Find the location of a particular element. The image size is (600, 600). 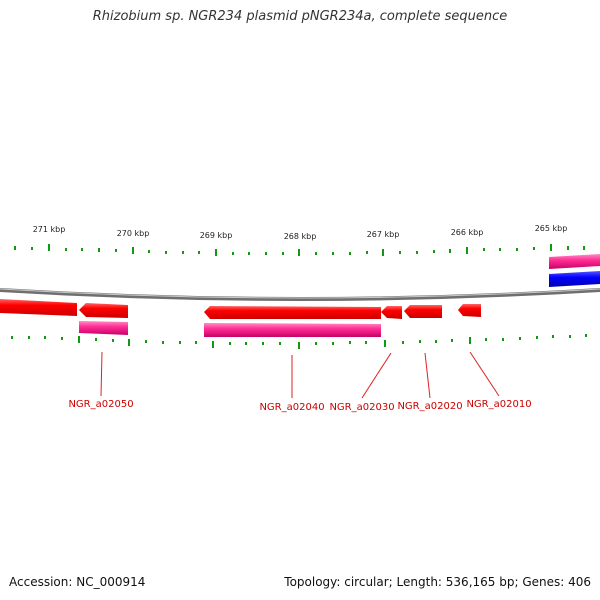

gene-ngr-a02040 is located at coordinates (292, 330).